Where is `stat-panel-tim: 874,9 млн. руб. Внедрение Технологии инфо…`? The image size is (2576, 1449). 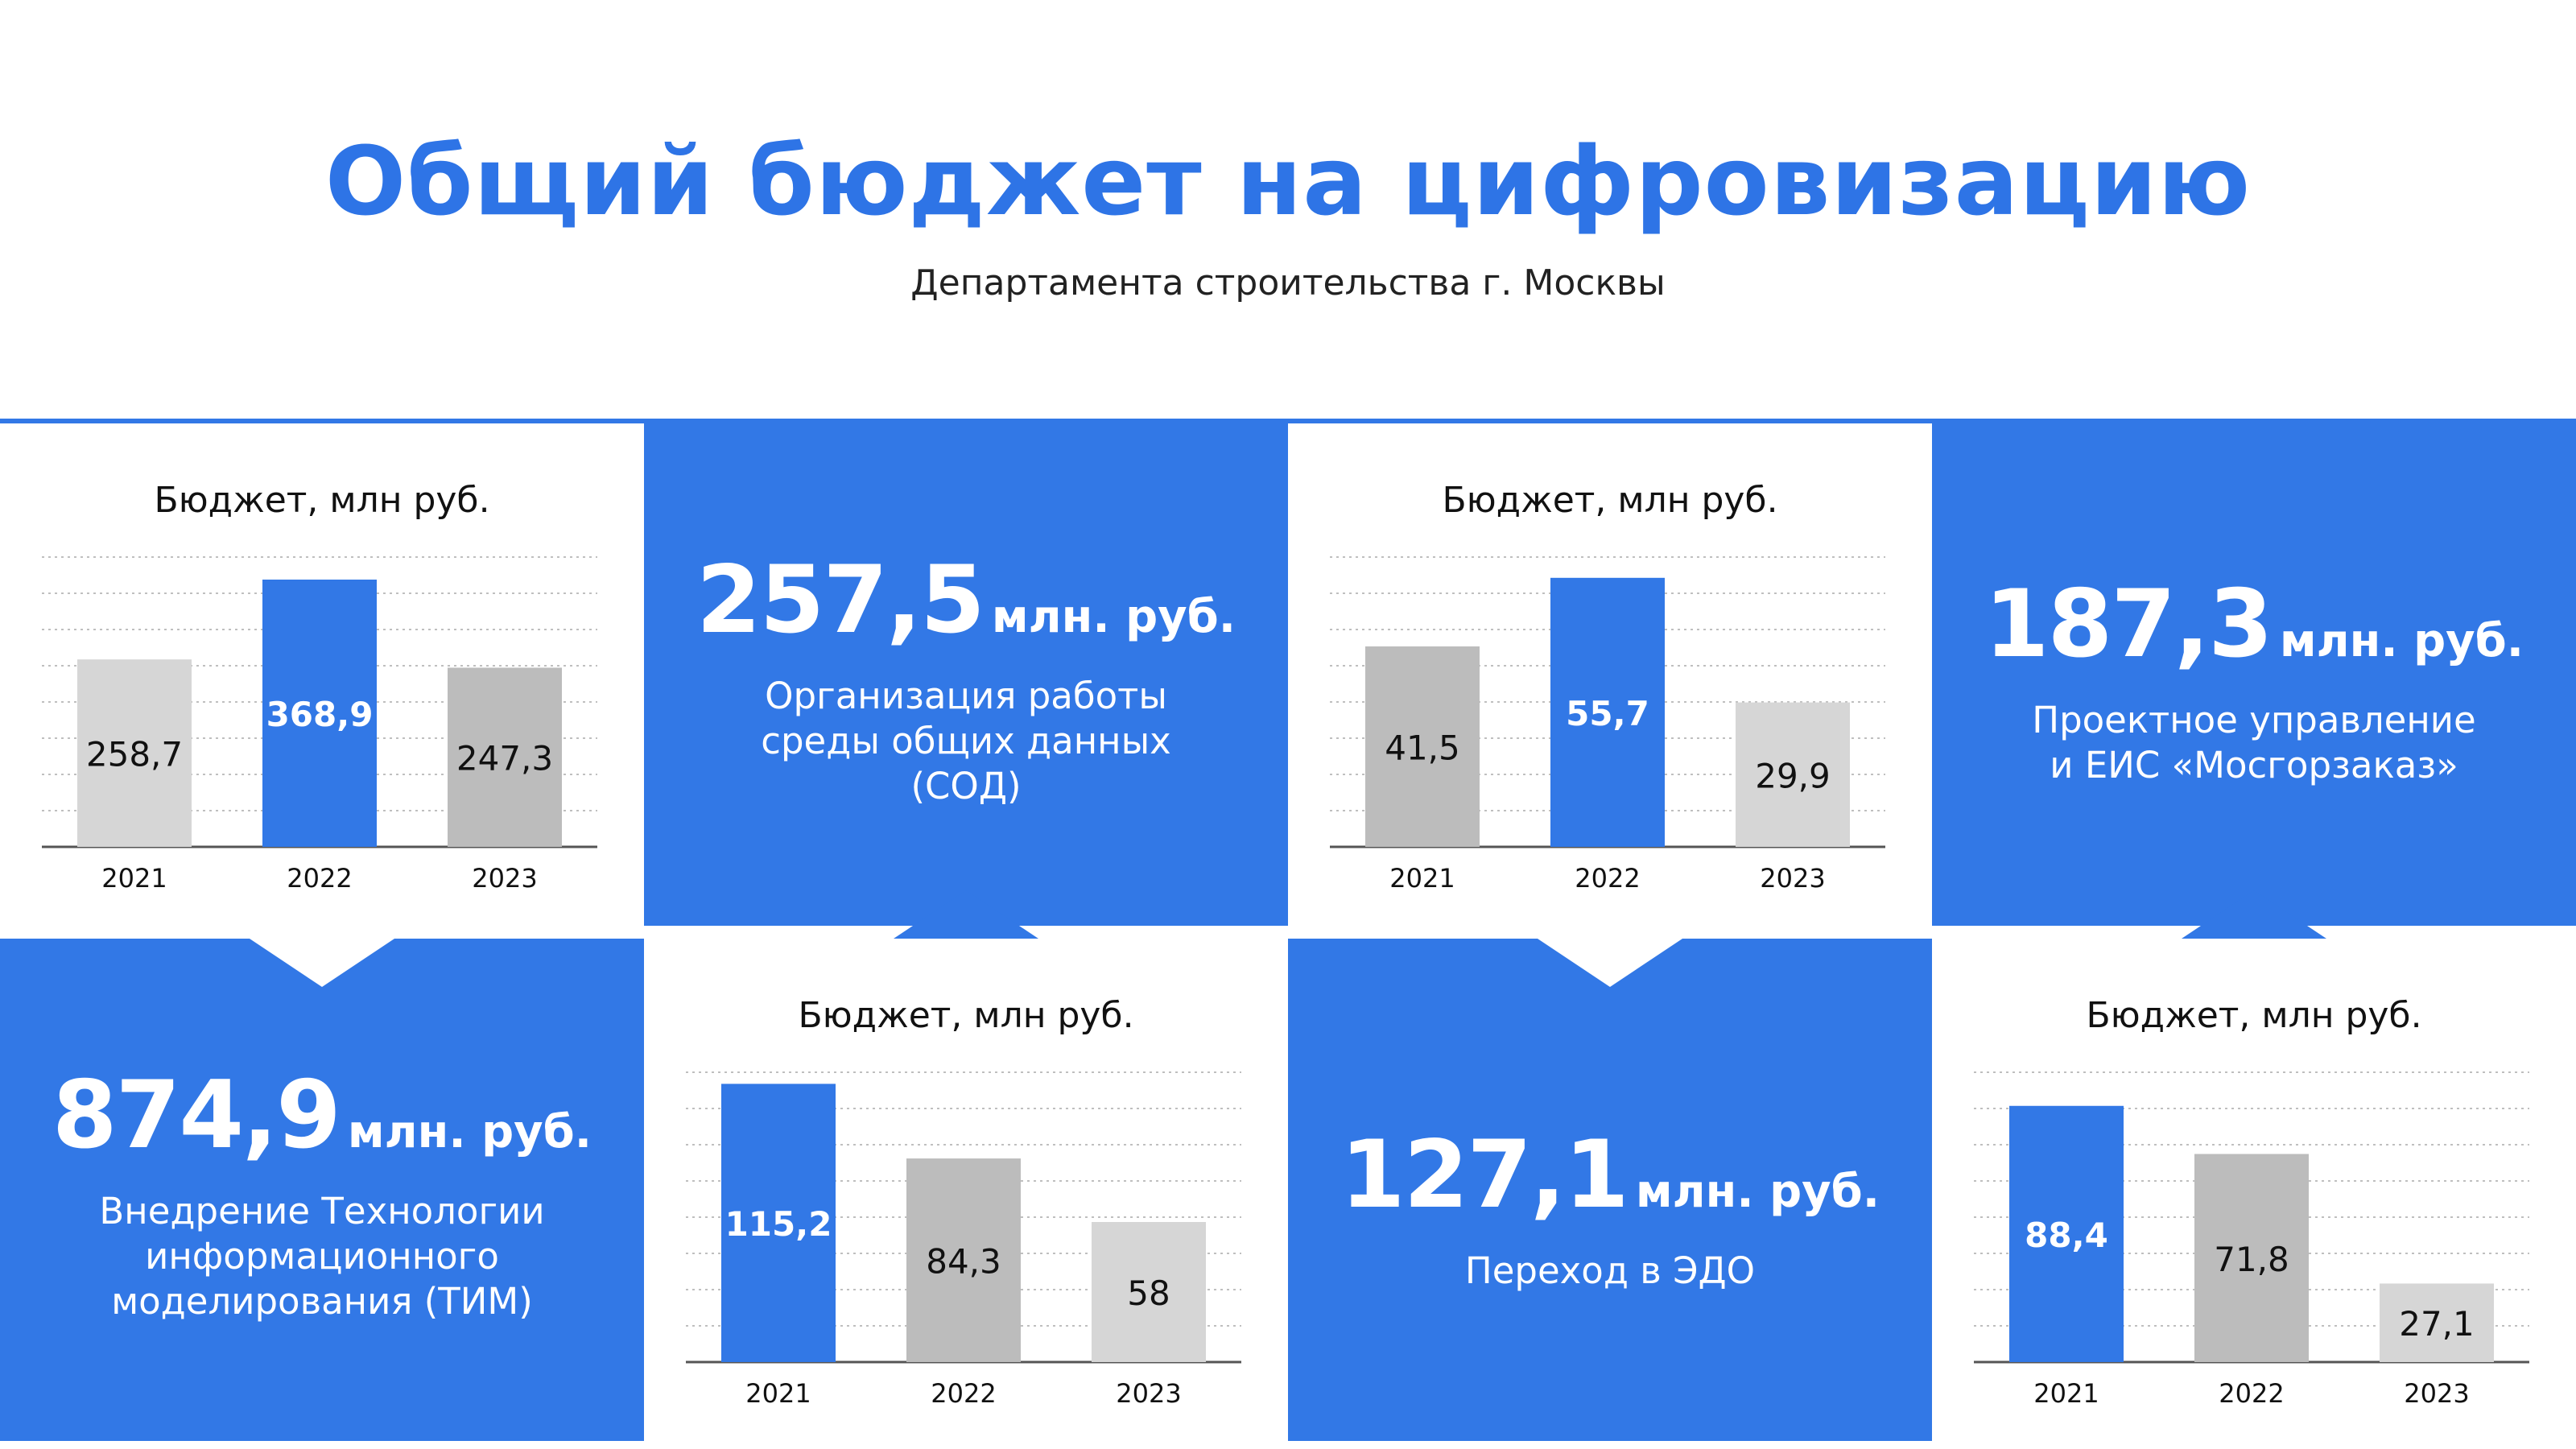 stat-panel-tim: 874,9 млн. руб. Внедрение Технологии инфо… is located at coordinates (322, 1190).